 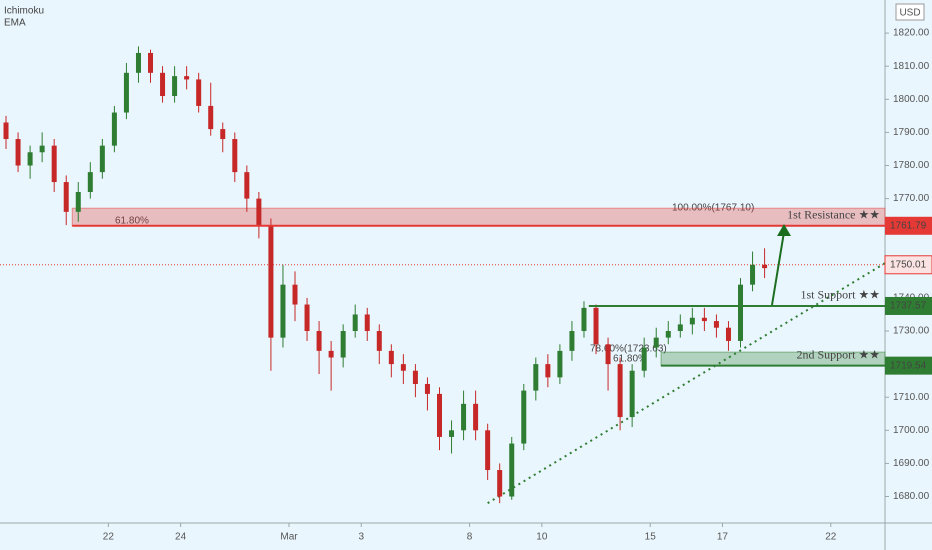 What do you see at coordinates (181, 537) in the screenshot?
I see `x-tick-label: 24` at bounding box center [181, 537].